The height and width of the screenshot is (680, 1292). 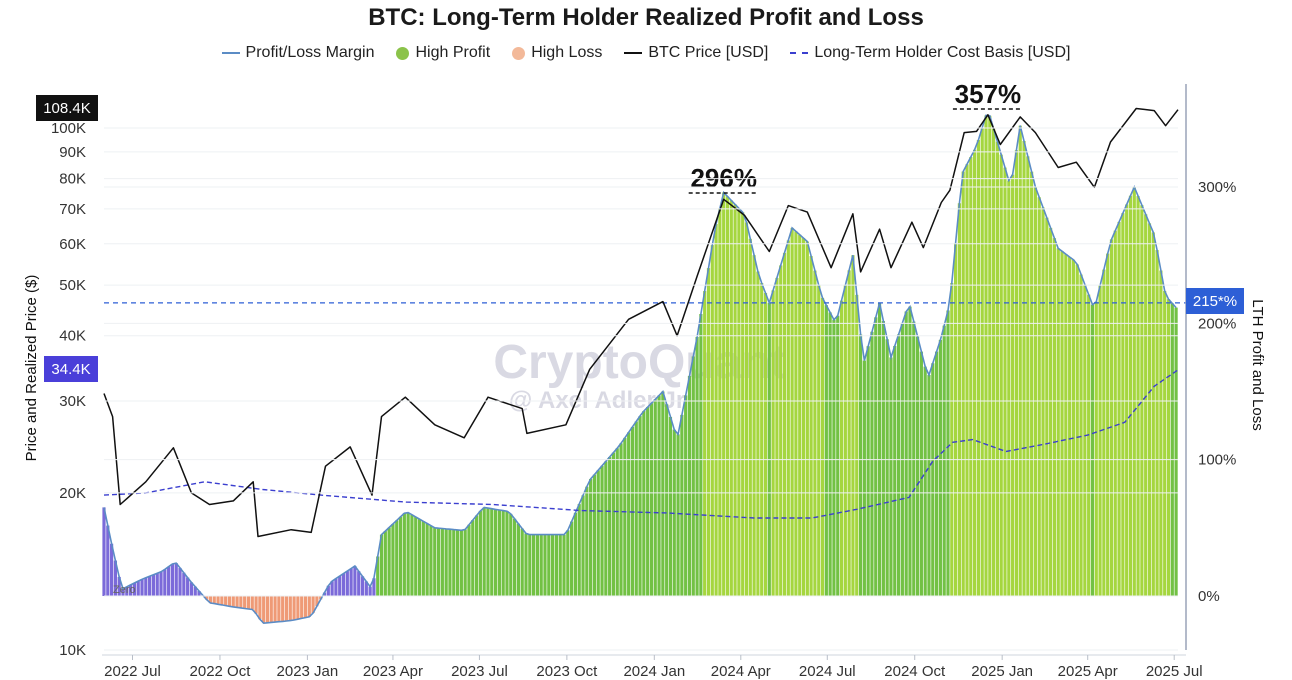 What do you see at coordinates (930, 53) in the screenshot?
I see `legend-item-cost-basis: Long-Term Holder Cost Basis [USD]` at bounding box center [930, 53].